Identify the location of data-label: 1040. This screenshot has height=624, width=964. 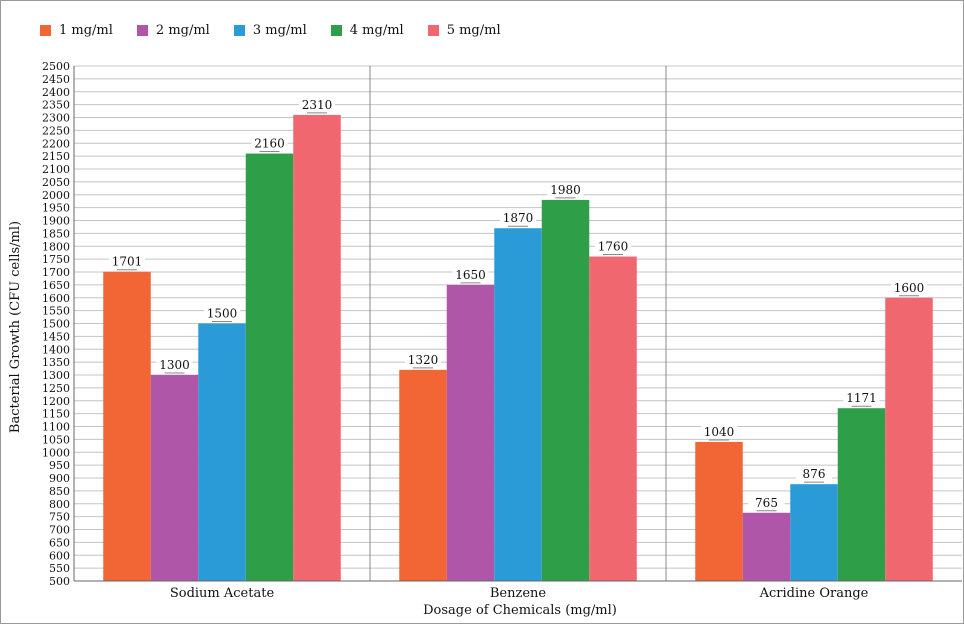
(719, 432).